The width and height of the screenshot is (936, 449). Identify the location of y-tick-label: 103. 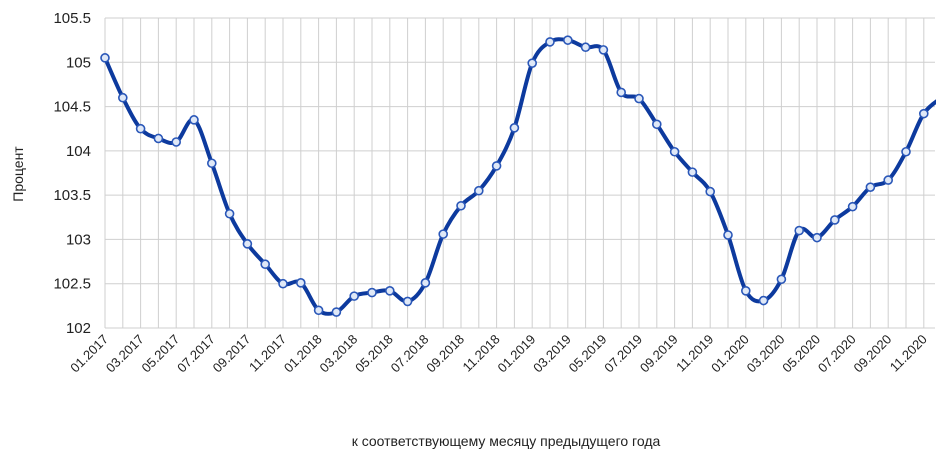
(78, 239).